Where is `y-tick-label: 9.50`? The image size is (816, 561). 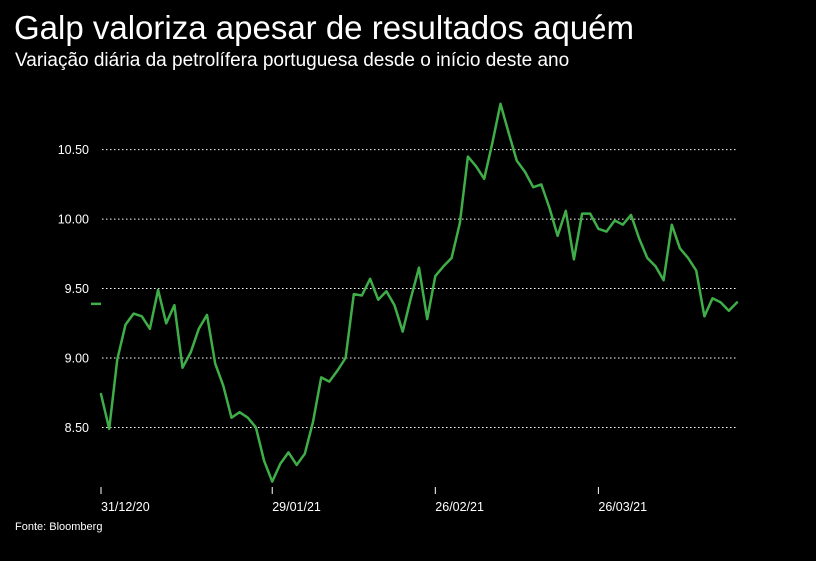
y-tick-label: 9.50 is located at coordinates (77, 289).